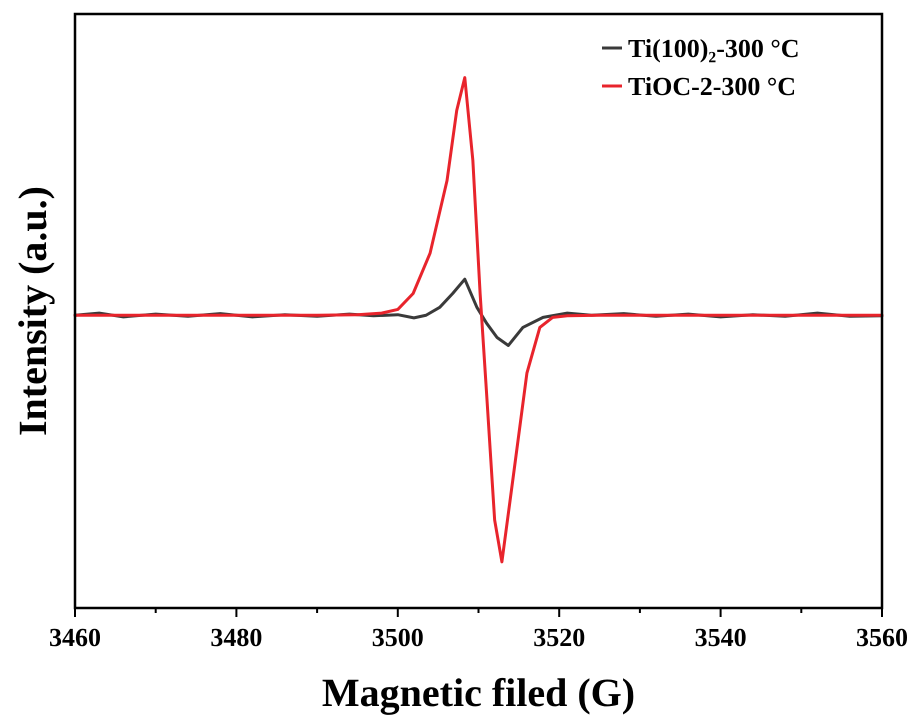 Image resolution: width=924 pixels, height=720 pixels. What do you see at coordinates (236, 637) in the screenshot?
I see `x-tick-label: 3480` at bounding box center [236, 637].